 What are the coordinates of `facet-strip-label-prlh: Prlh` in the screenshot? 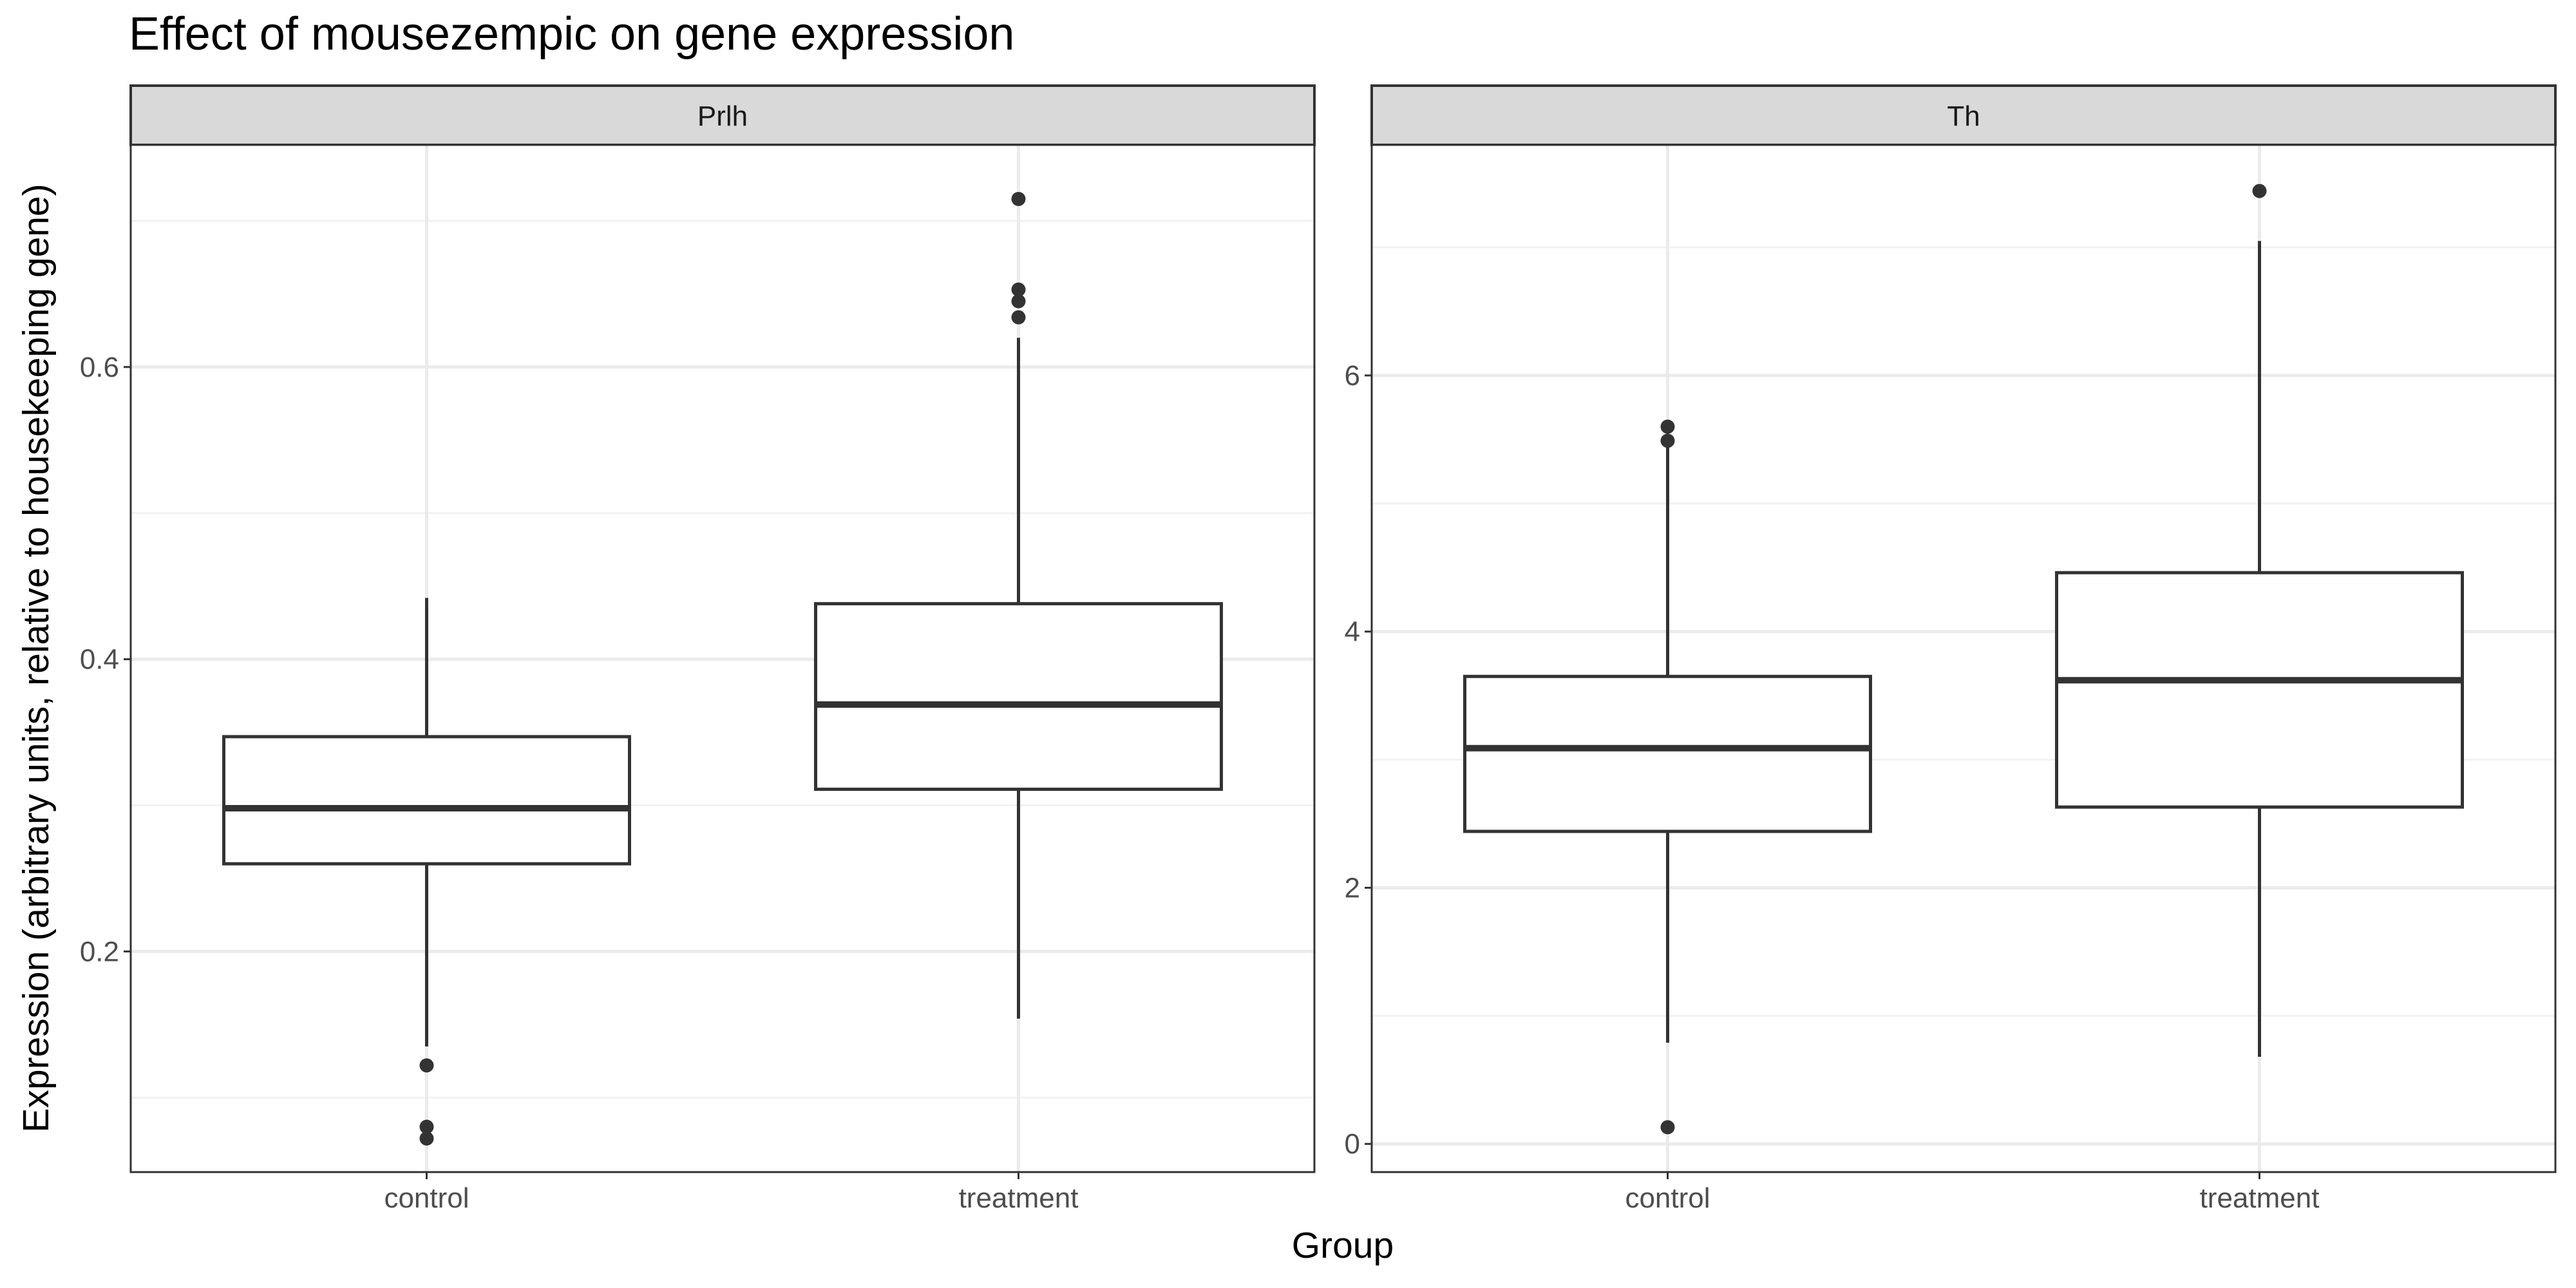 It's located at (722, 116).